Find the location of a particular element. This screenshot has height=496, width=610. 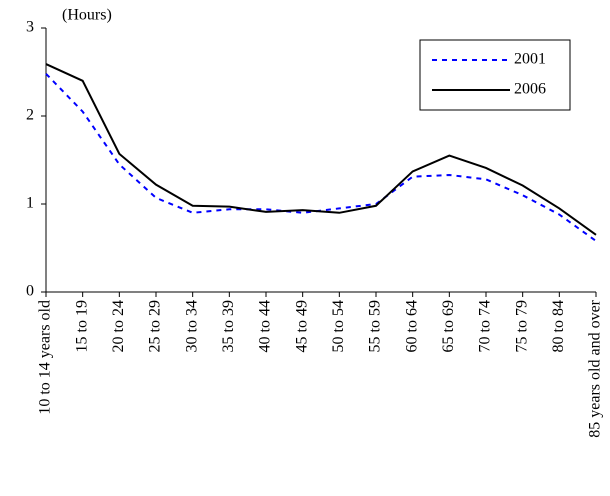

y-tick-label: 3 is located at coordinates (30, 27).